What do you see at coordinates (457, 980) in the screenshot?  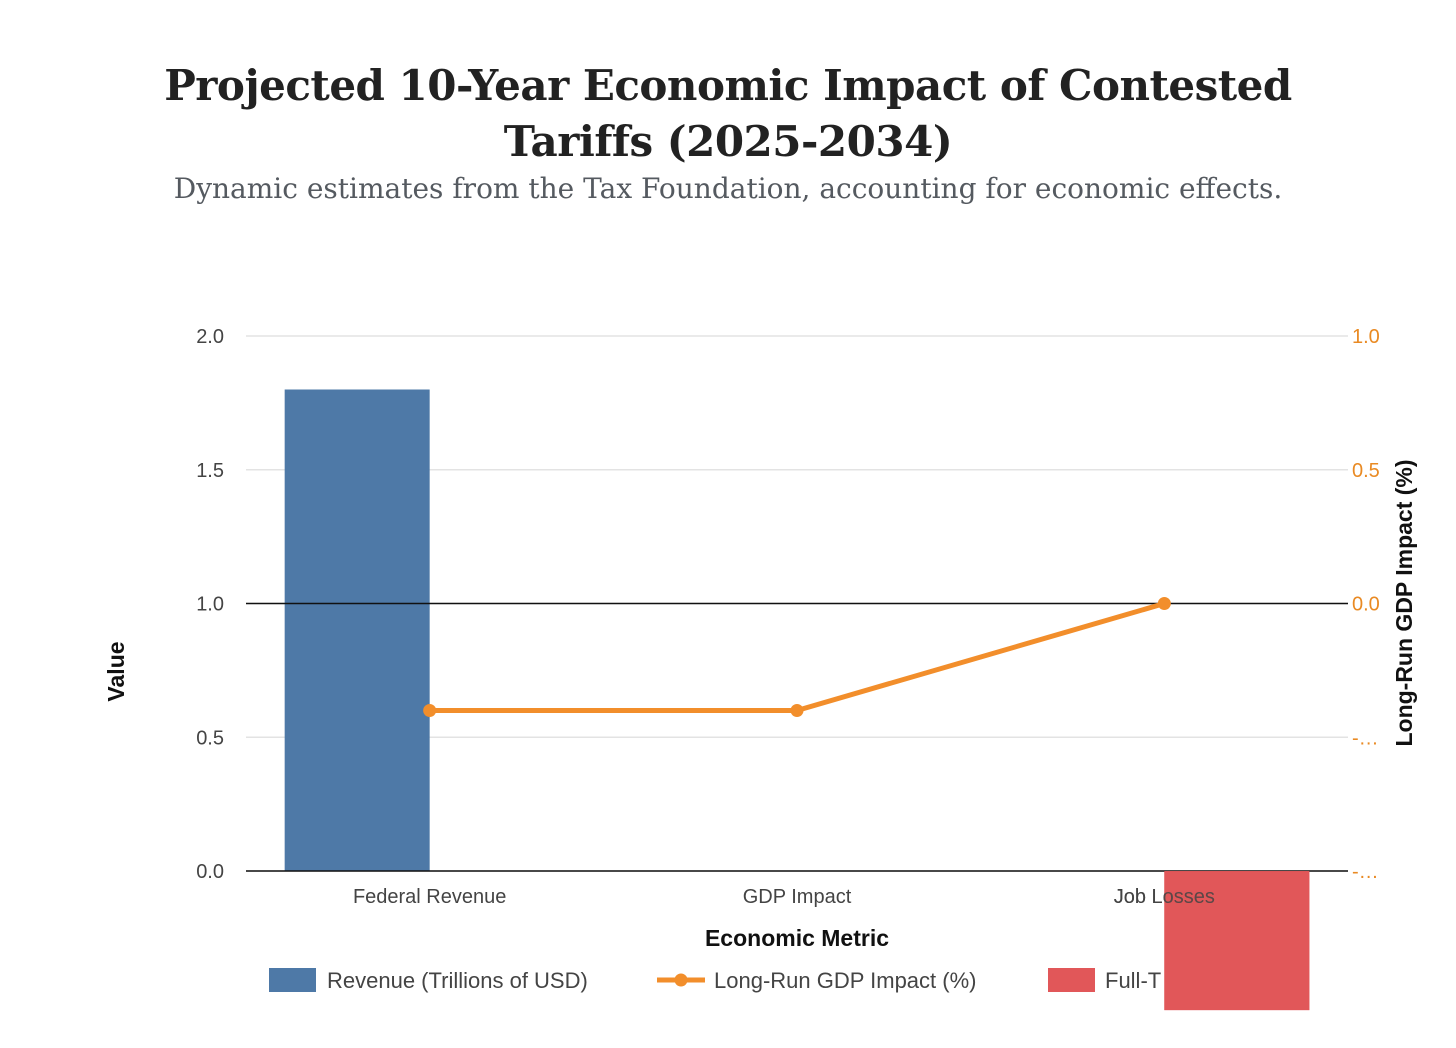 I see `legend-label-revenue: Revenue (Trillions of USD)` at bounding box center [457, 980].